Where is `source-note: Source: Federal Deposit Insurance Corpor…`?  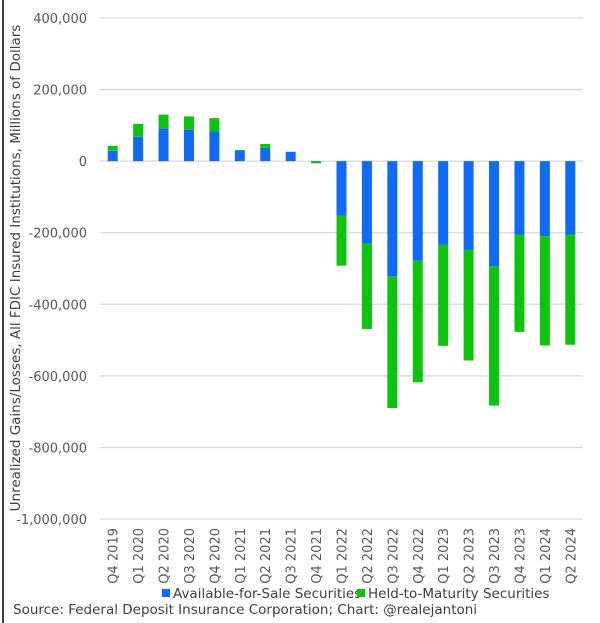 source-note: Source: Federal Deposit Insurance Corpor… is located at coordinates (245, 610).